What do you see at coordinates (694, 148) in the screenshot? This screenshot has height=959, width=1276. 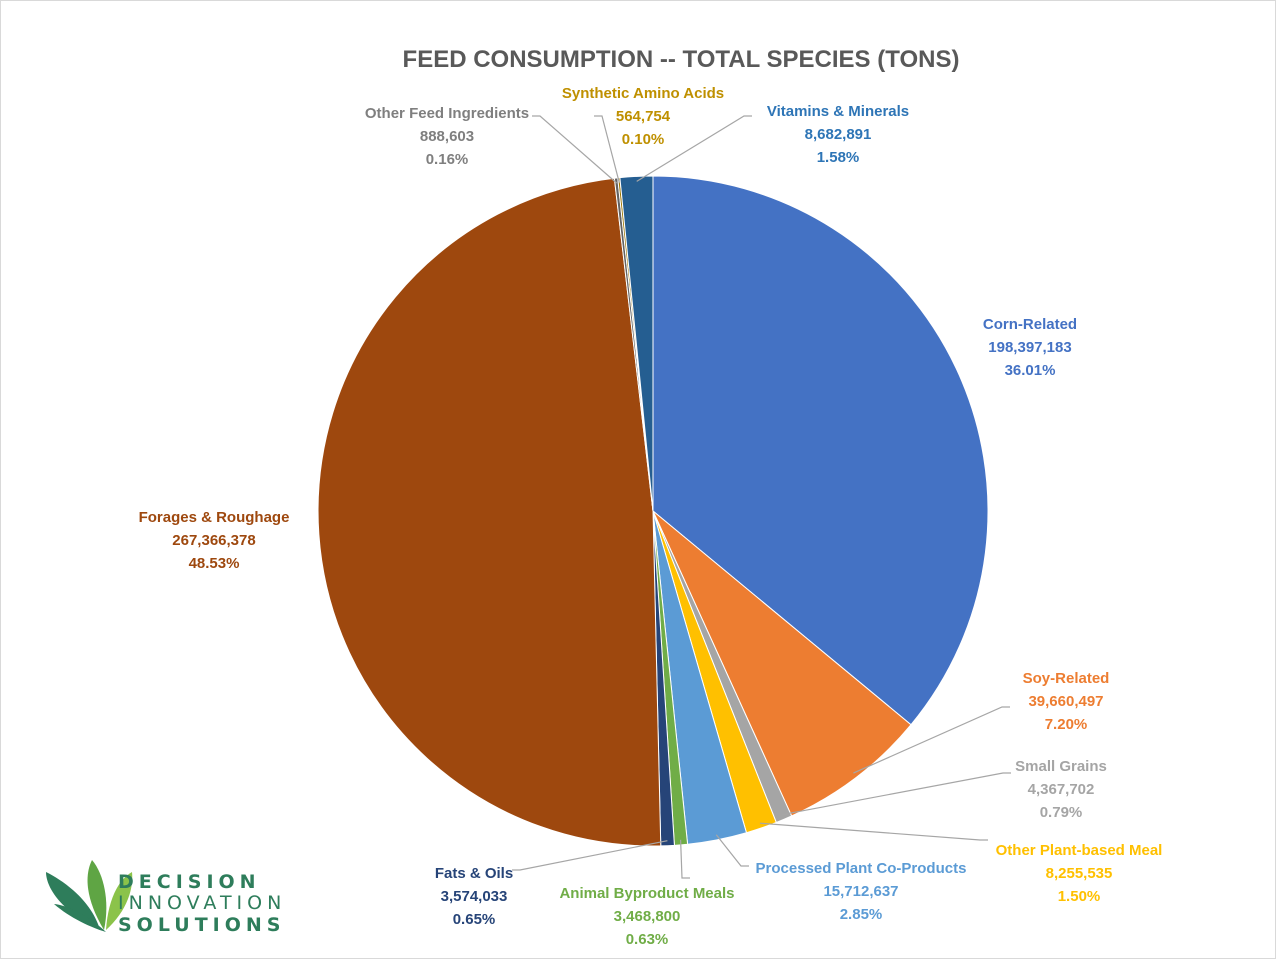 I see `leader-vitamins-minerals` at bounding box center [694, 148].